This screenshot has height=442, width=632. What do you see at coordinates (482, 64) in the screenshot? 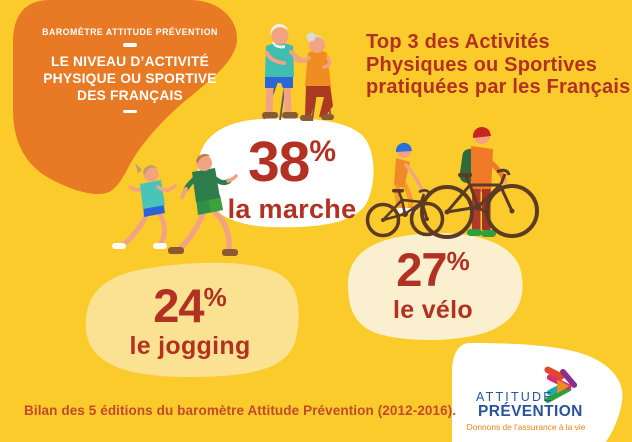
I see `main-title-line: Physiques ou Sportives` at bounding box center [482, 64].